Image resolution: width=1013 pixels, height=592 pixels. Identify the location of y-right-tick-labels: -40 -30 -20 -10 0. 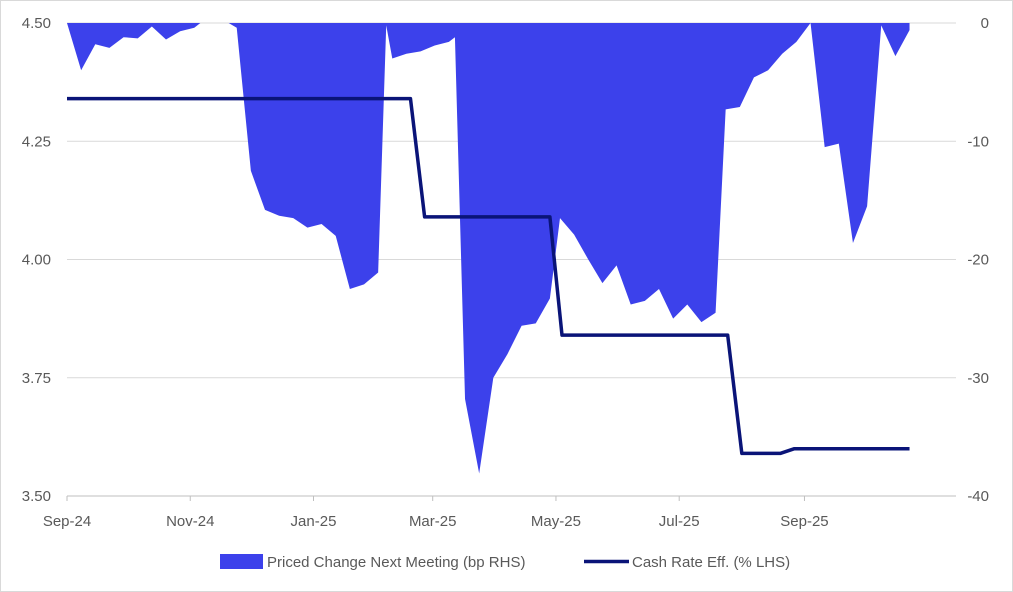
(978, 260).